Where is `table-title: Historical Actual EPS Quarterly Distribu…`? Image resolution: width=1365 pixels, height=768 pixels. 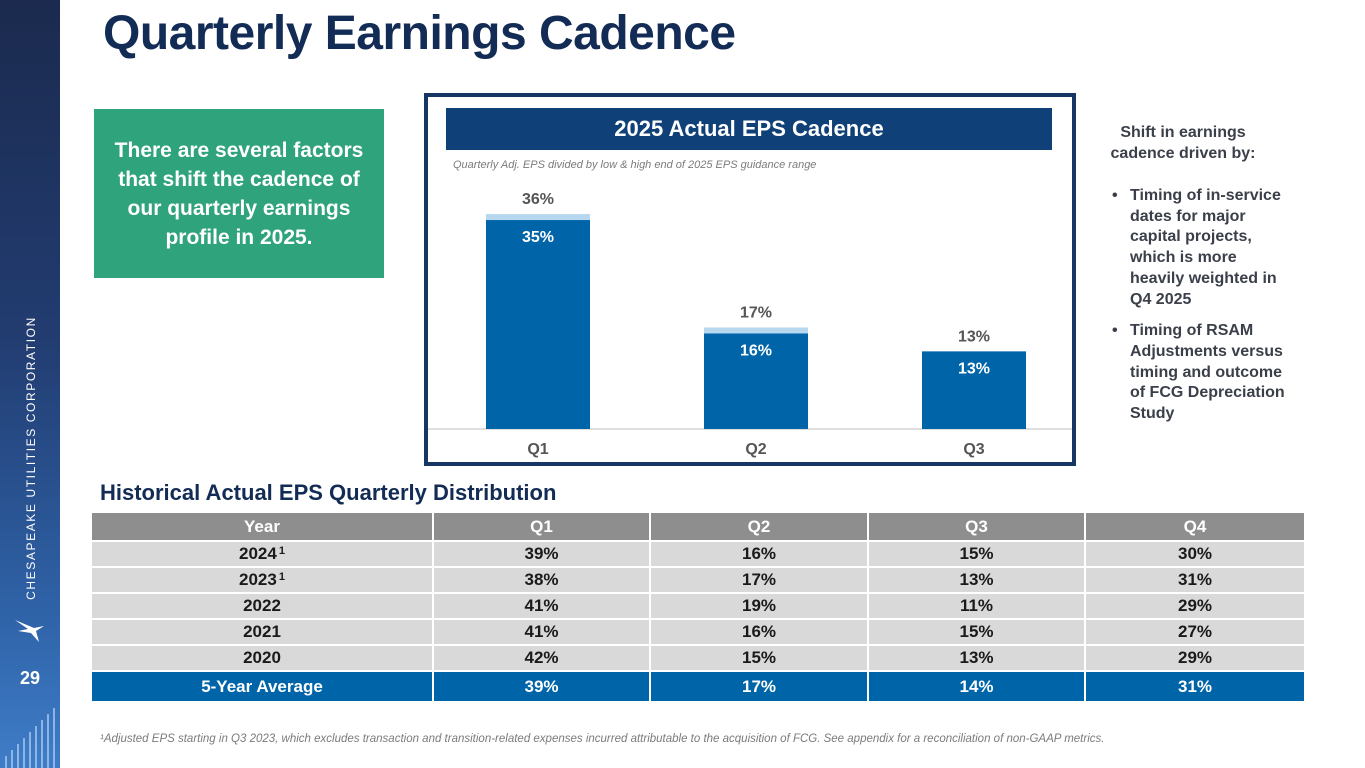 table-title: Historical Actual EPS Quarterly Distribu… is located at coordinates (328, 492).